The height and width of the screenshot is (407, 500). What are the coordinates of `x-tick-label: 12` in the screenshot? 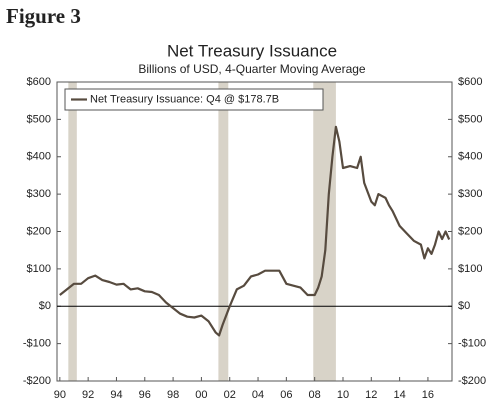 It's located at (371, 395).